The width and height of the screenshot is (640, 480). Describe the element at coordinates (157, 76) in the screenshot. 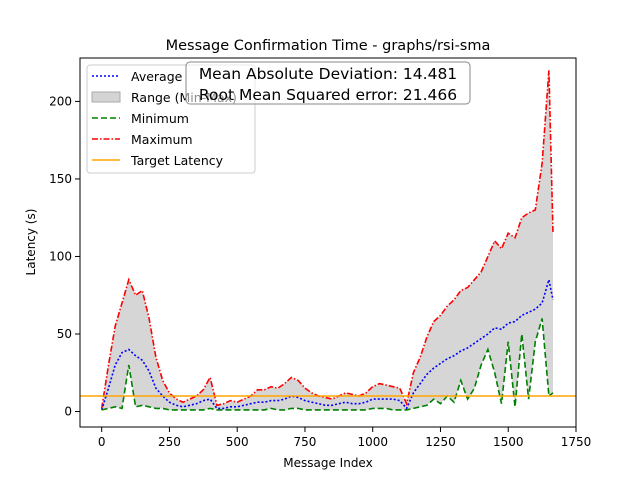

I see `legend-average-label: Average` at that location.